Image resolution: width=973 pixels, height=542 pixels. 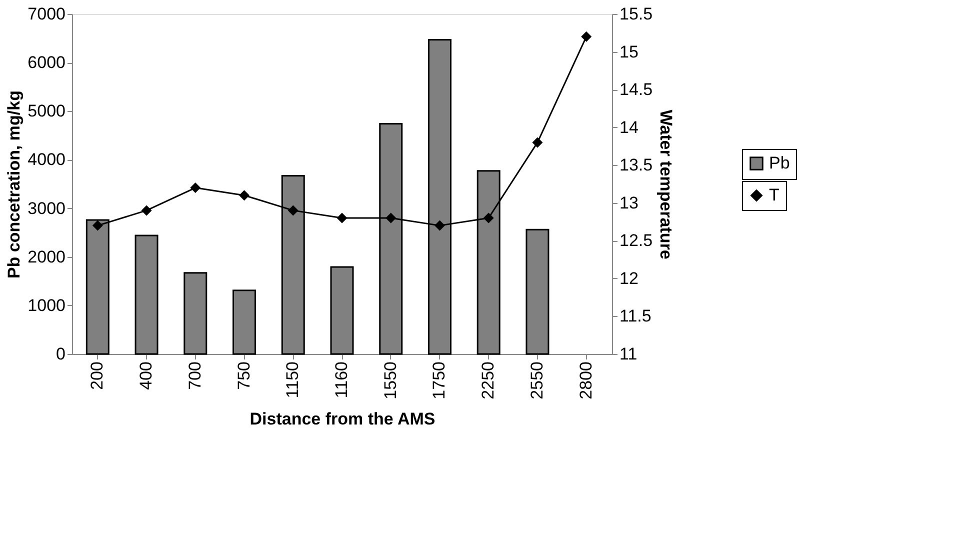 What do you see at coordinates (47, 160) in the screenshot?
I see `y-tick-label: 4000` at bounding box center [47, 160].